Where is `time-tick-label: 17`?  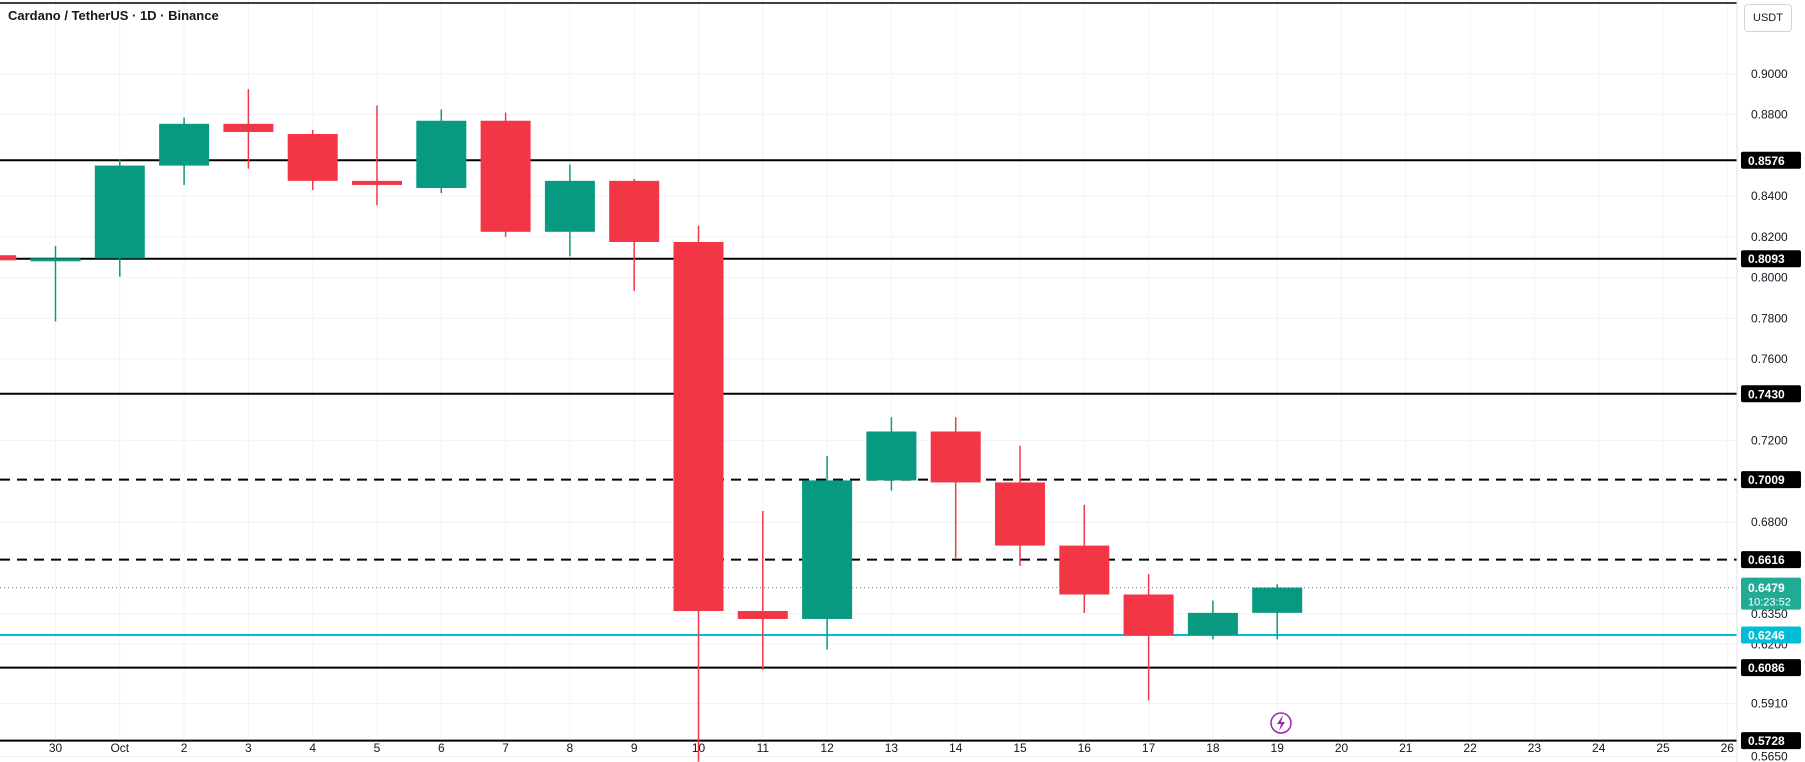
time-tick-label: 17 is located at coordinates (1149, 748).